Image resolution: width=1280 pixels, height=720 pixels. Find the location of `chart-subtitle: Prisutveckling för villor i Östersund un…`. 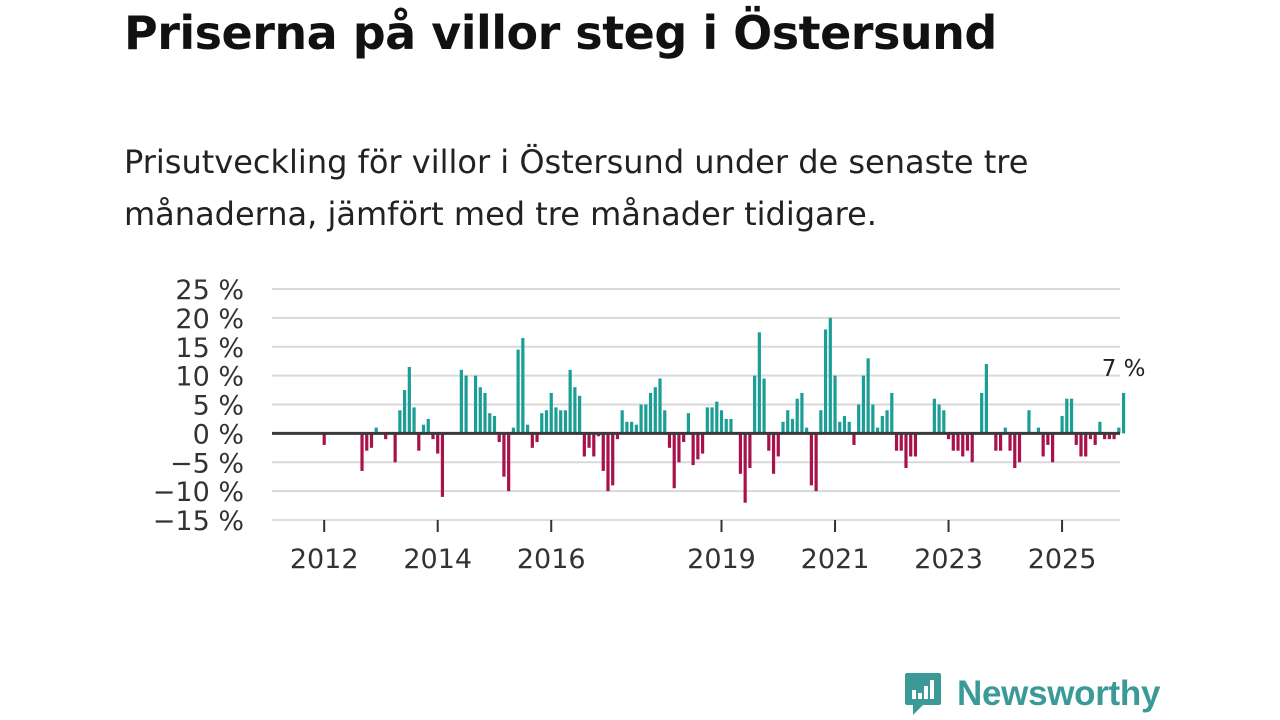

chart-subtitle: Prisutveckling för villor i Östersund un… is located at coordinates (576, 188).